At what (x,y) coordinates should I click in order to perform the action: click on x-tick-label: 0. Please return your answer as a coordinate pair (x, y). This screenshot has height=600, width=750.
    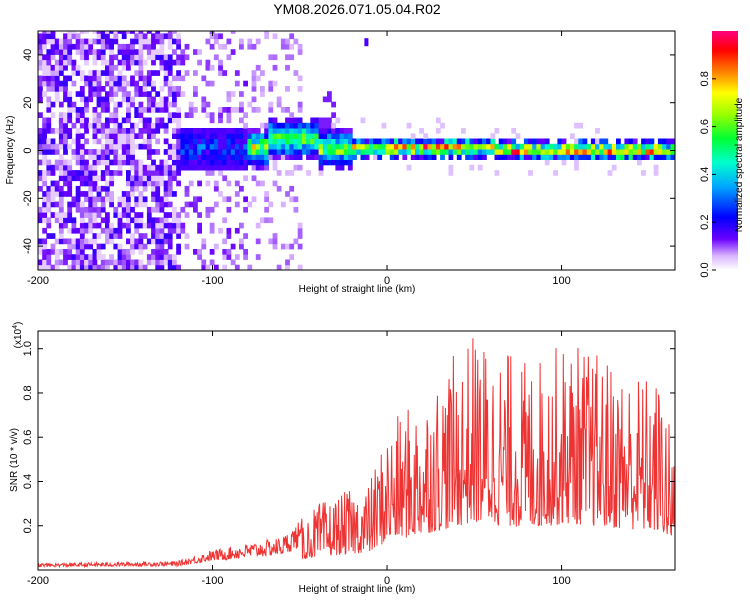
    Looking at the image, I should click on (387, 581).